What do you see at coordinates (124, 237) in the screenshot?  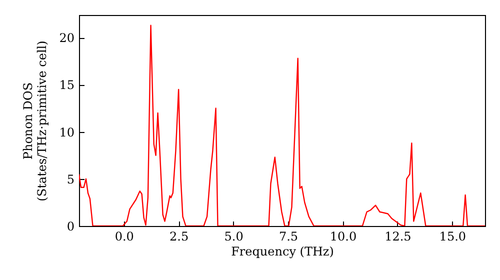 I see `x-tick-label: 0.0` at bounding box center [124, 237].